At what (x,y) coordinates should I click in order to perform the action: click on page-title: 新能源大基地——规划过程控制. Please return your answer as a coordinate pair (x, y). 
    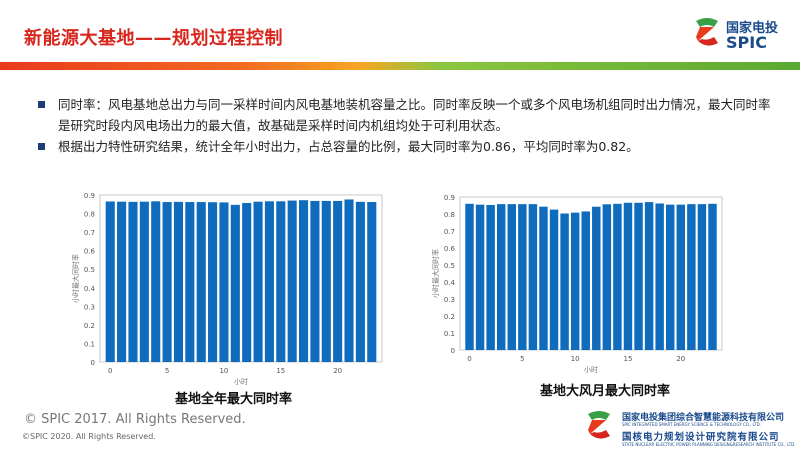
    Looking at the image, I should click on (153, 38).